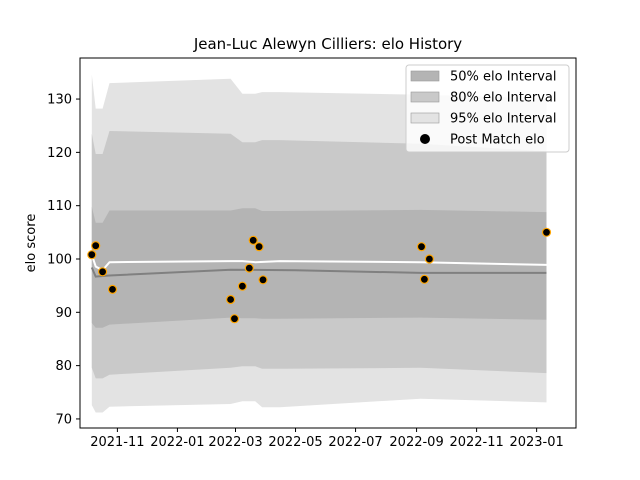 The width and height of the screenshot is (640, 480). What do you see at coordinates (63, 313) in the screenshot?
I see `y-tick-label: 90` at bounding box center [63, 313].